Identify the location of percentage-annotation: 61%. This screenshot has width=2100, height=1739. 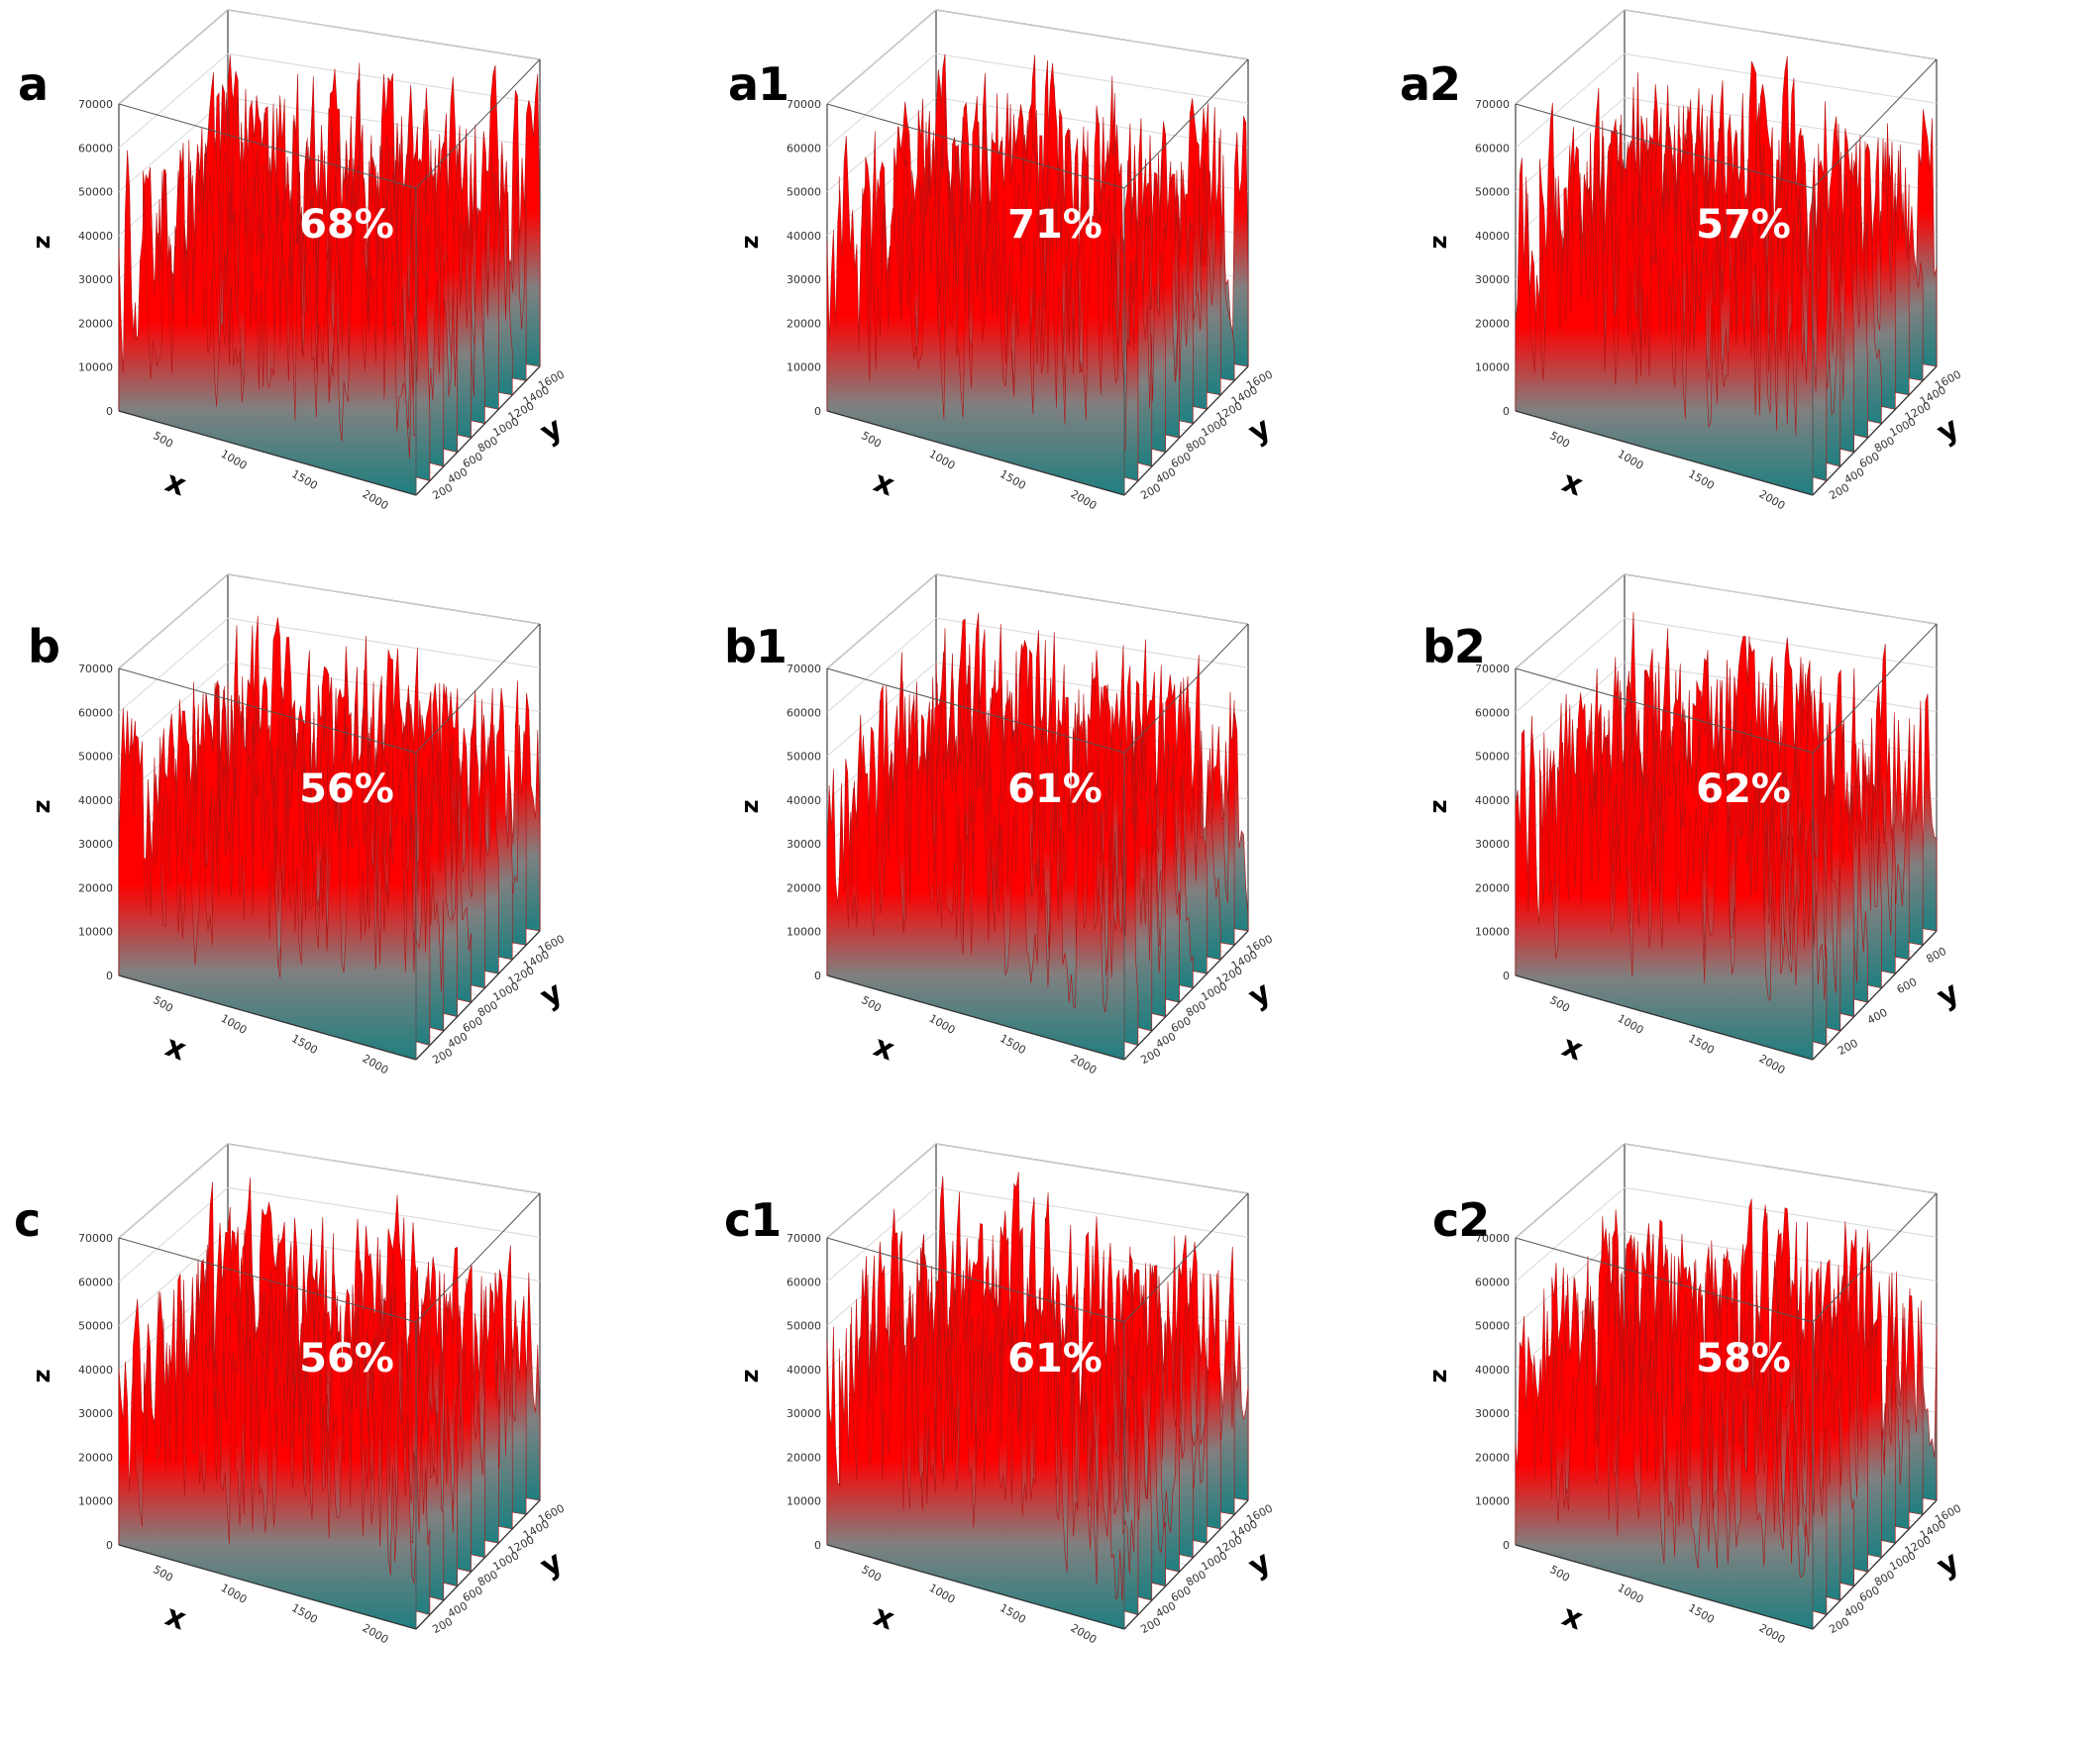
(1054, 1358).